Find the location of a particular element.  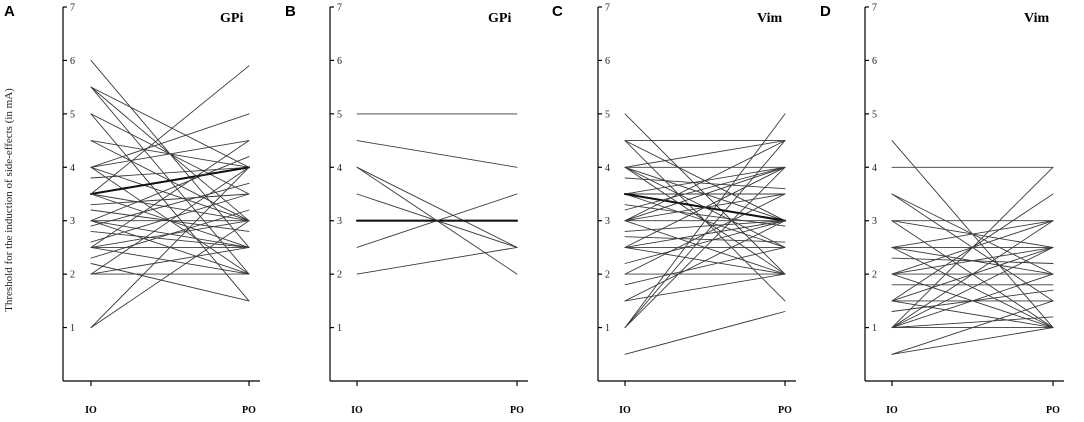

panel-letter: A is located at coordinates (9, 11).